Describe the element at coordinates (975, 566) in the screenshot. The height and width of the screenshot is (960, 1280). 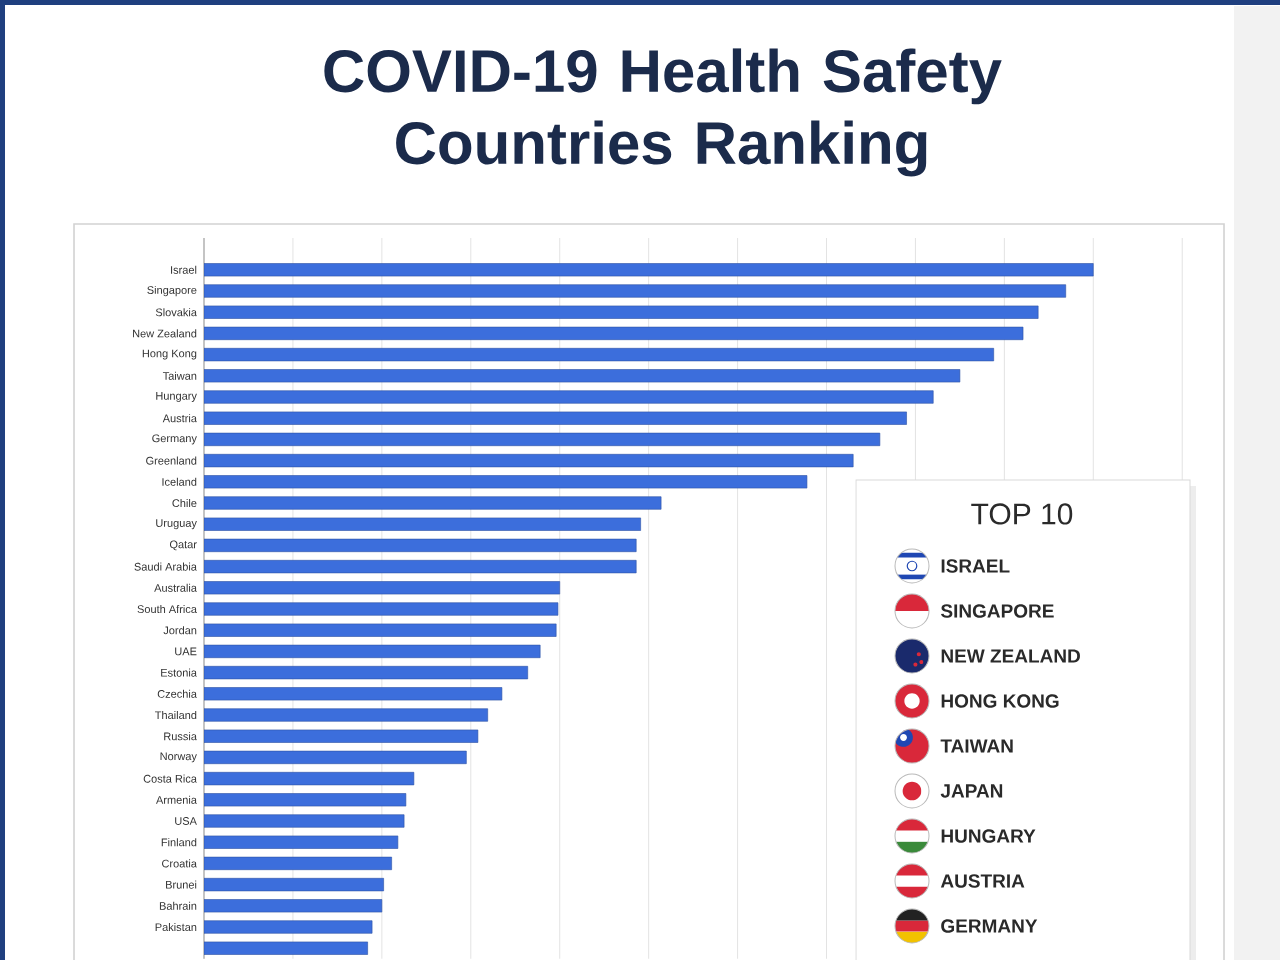
I see `annotation: ISRAEL` at that location.